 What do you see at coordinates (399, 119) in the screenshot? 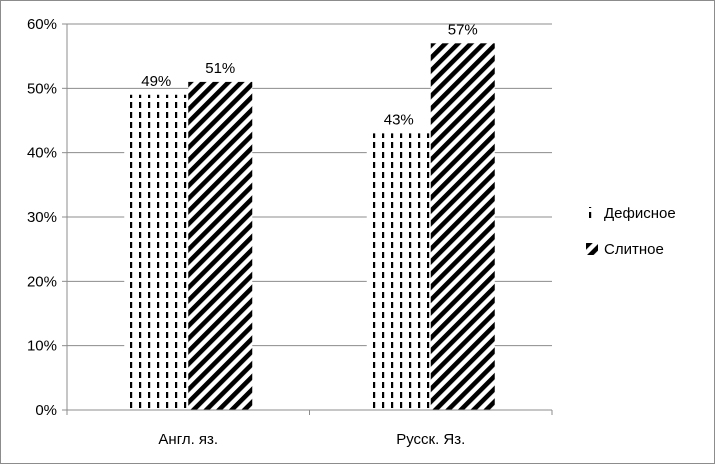
I see `data-label: 43%` at bounding box center [399, 119].